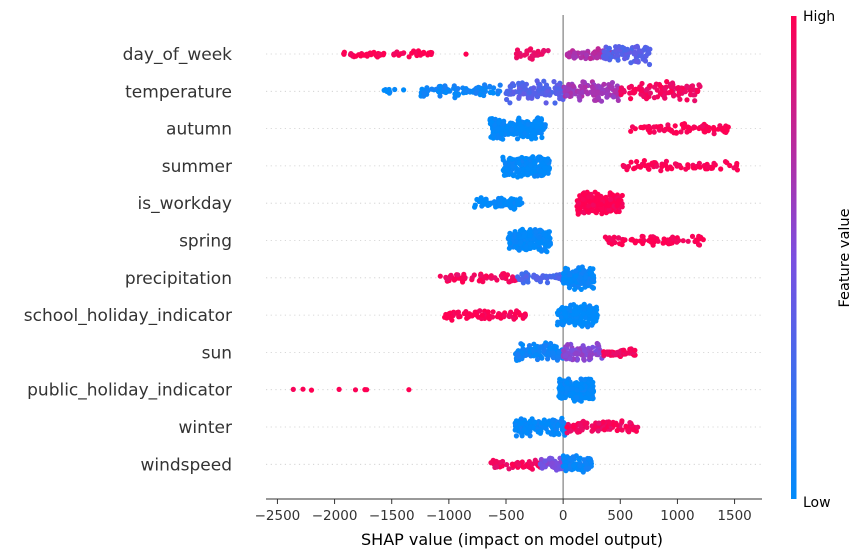 Image resolution: width=862 pixels, height=559 pixels. I want to click on x-tick-label: 500, so click(620, 516).